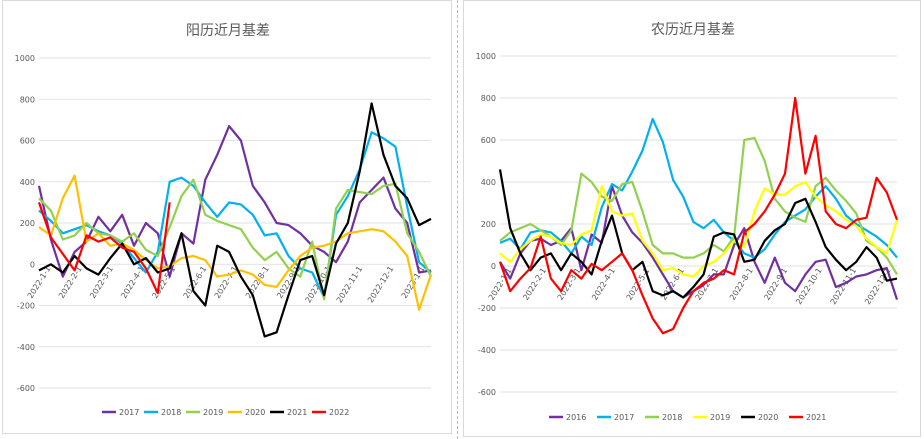 Image resolution: width=924 pixels, height=439 pixels. I want to click on series-line-2022, so click(104, 248).